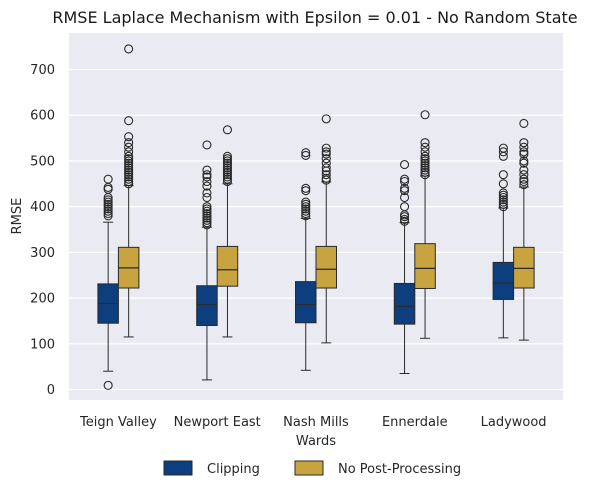 This screenshot has width=595, height=493. What do you see at coordinates (42, 344) in the screenshot?
I see `y-tick-label: 100` at bounding box center [42, 344].